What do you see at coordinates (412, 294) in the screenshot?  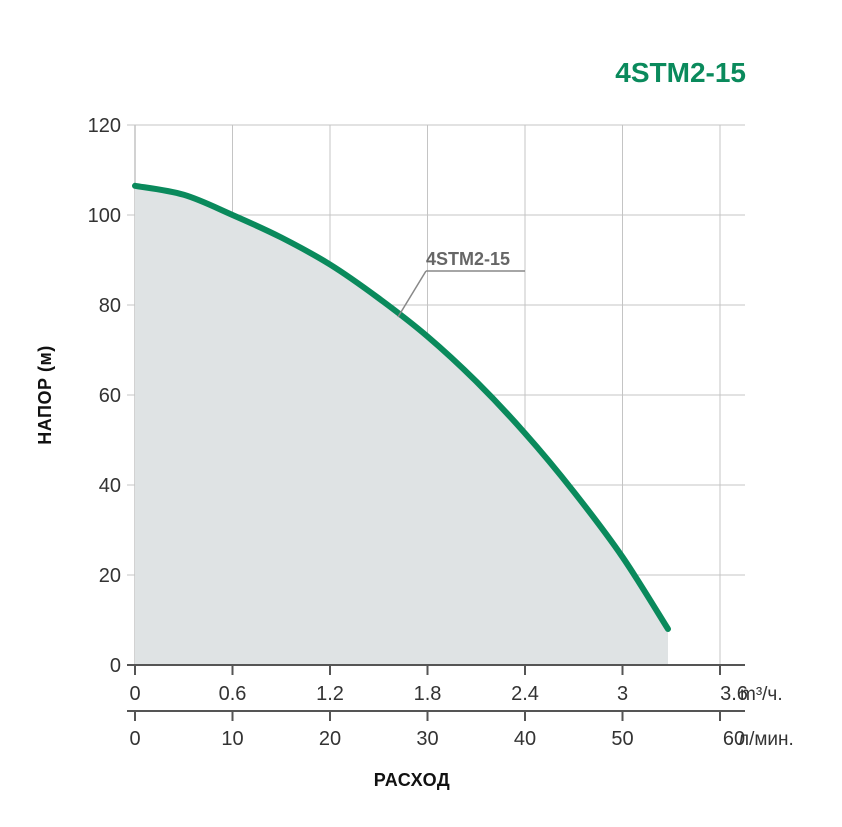 I see `annotation-leader-line` at bounding box center [412, 294].